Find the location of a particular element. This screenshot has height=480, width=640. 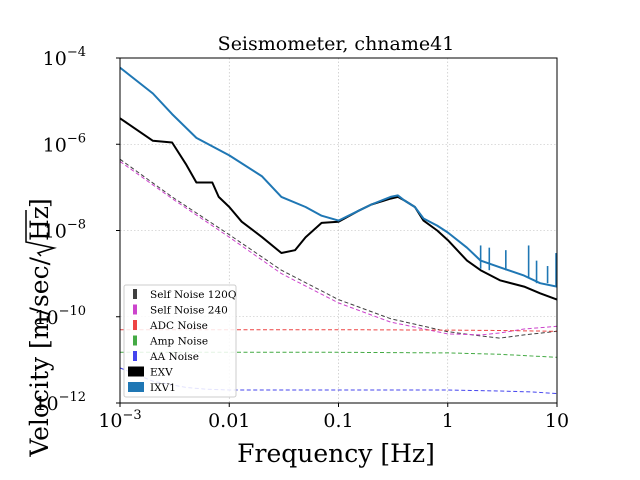

legend-label: Self Noise 240 is located at coordinates (189, 311).